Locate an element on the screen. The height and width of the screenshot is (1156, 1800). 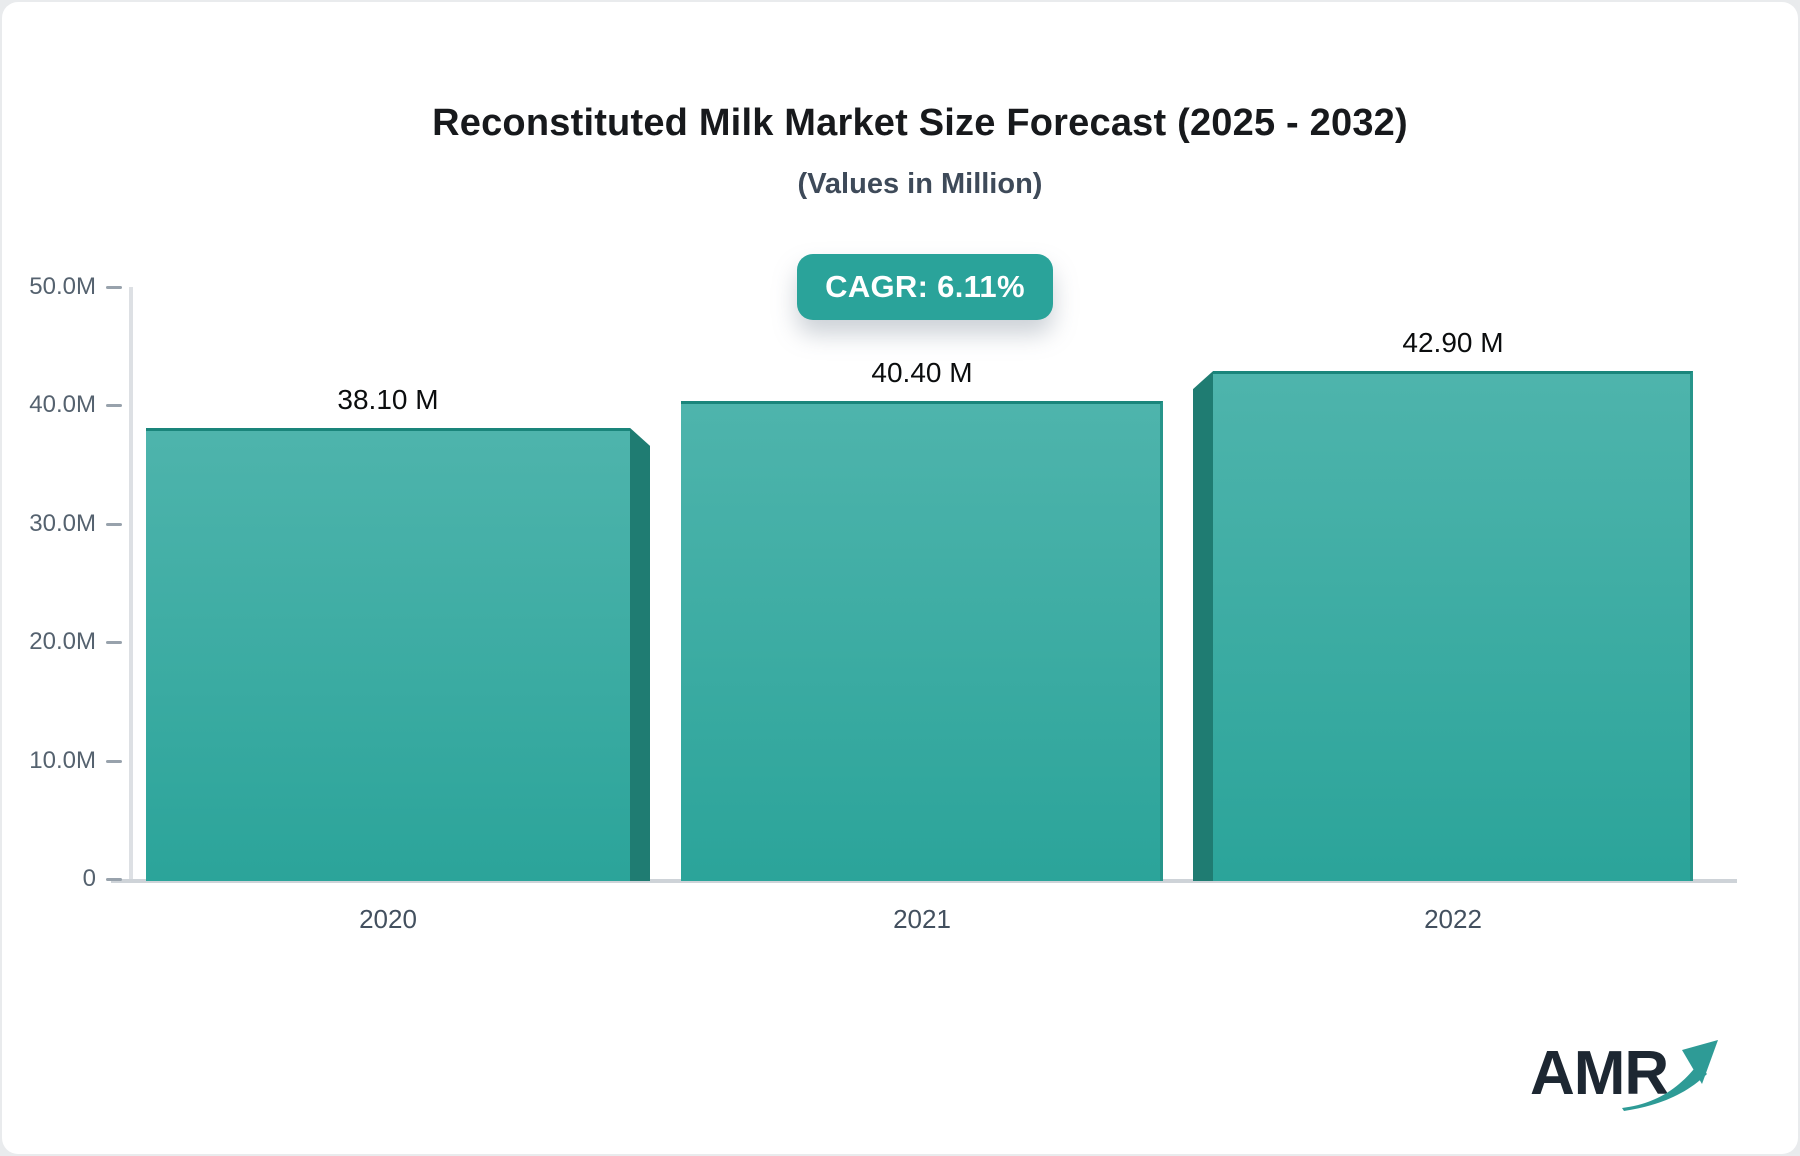
x-axis-label: 2020 is located at coordinates (388, 919).